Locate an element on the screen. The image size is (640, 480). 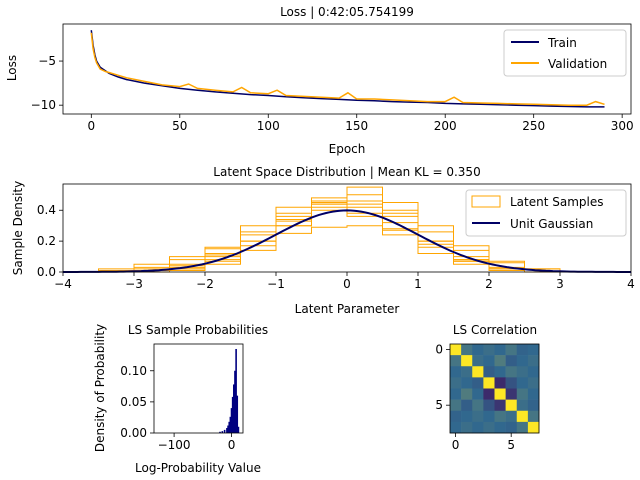
x-tick-label: −2 is located at coordinates (205, 284).